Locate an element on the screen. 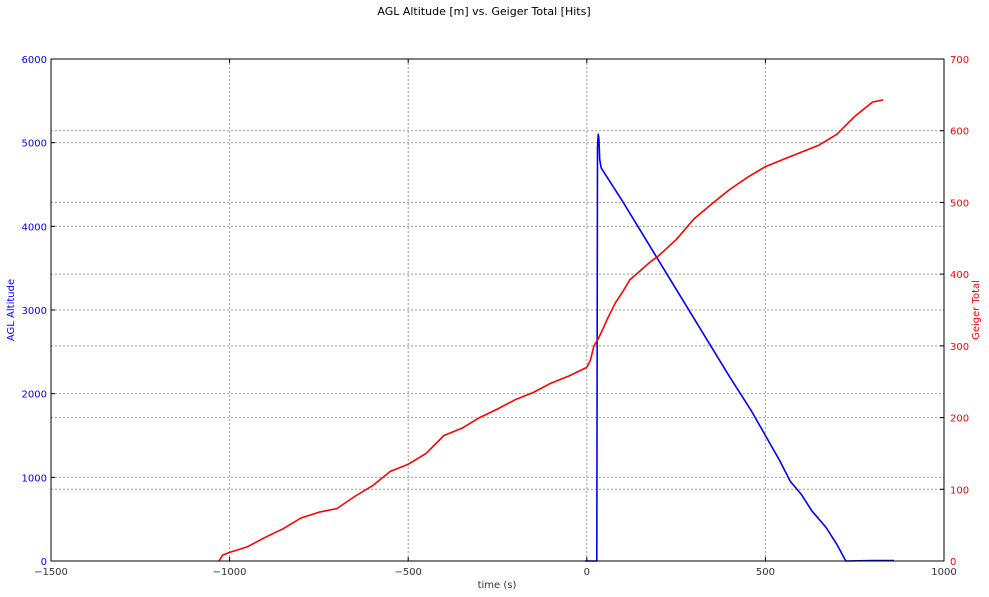  x-tick-label: −500 is located at coordinates (407, 572).